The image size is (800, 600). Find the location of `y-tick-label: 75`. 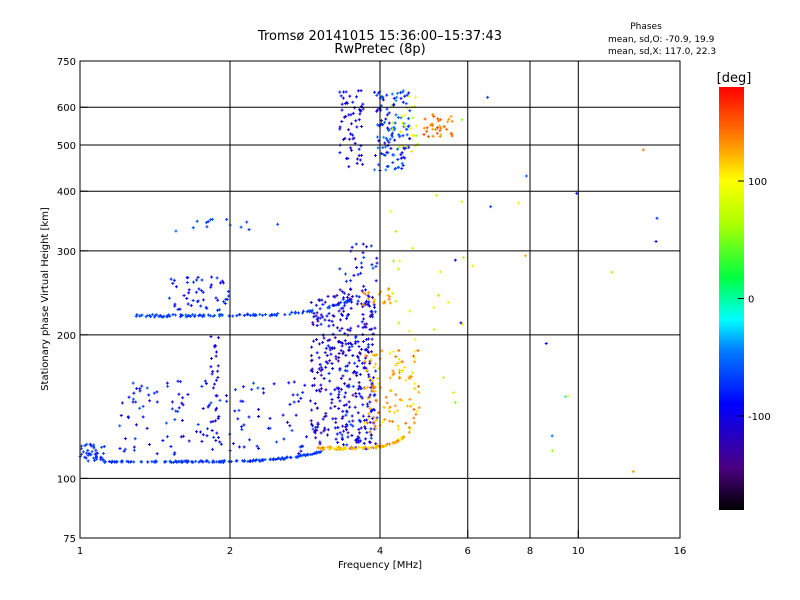

y-tick-label: 75 is located at coordinates (69, 539).